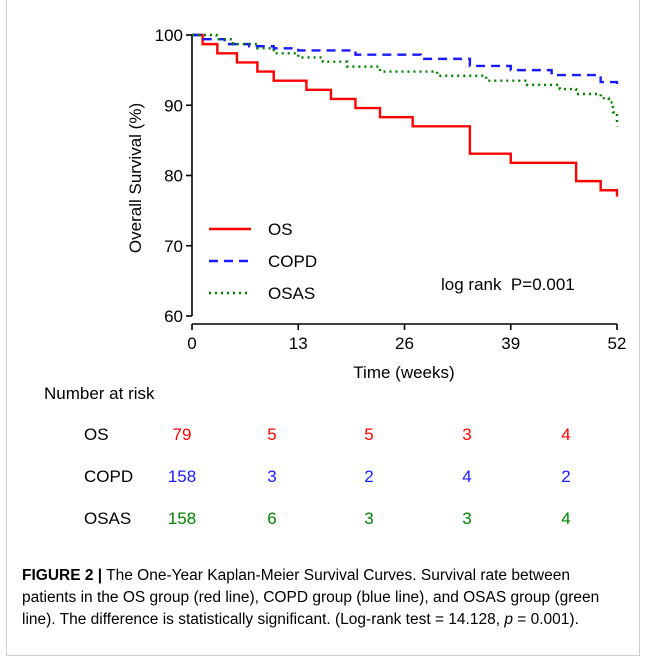 The height and width of the screenshot is (660, 646). Describe the element at coordinates (298, 343) in the screenshot. I see `x-tick-label: 13` at that location.